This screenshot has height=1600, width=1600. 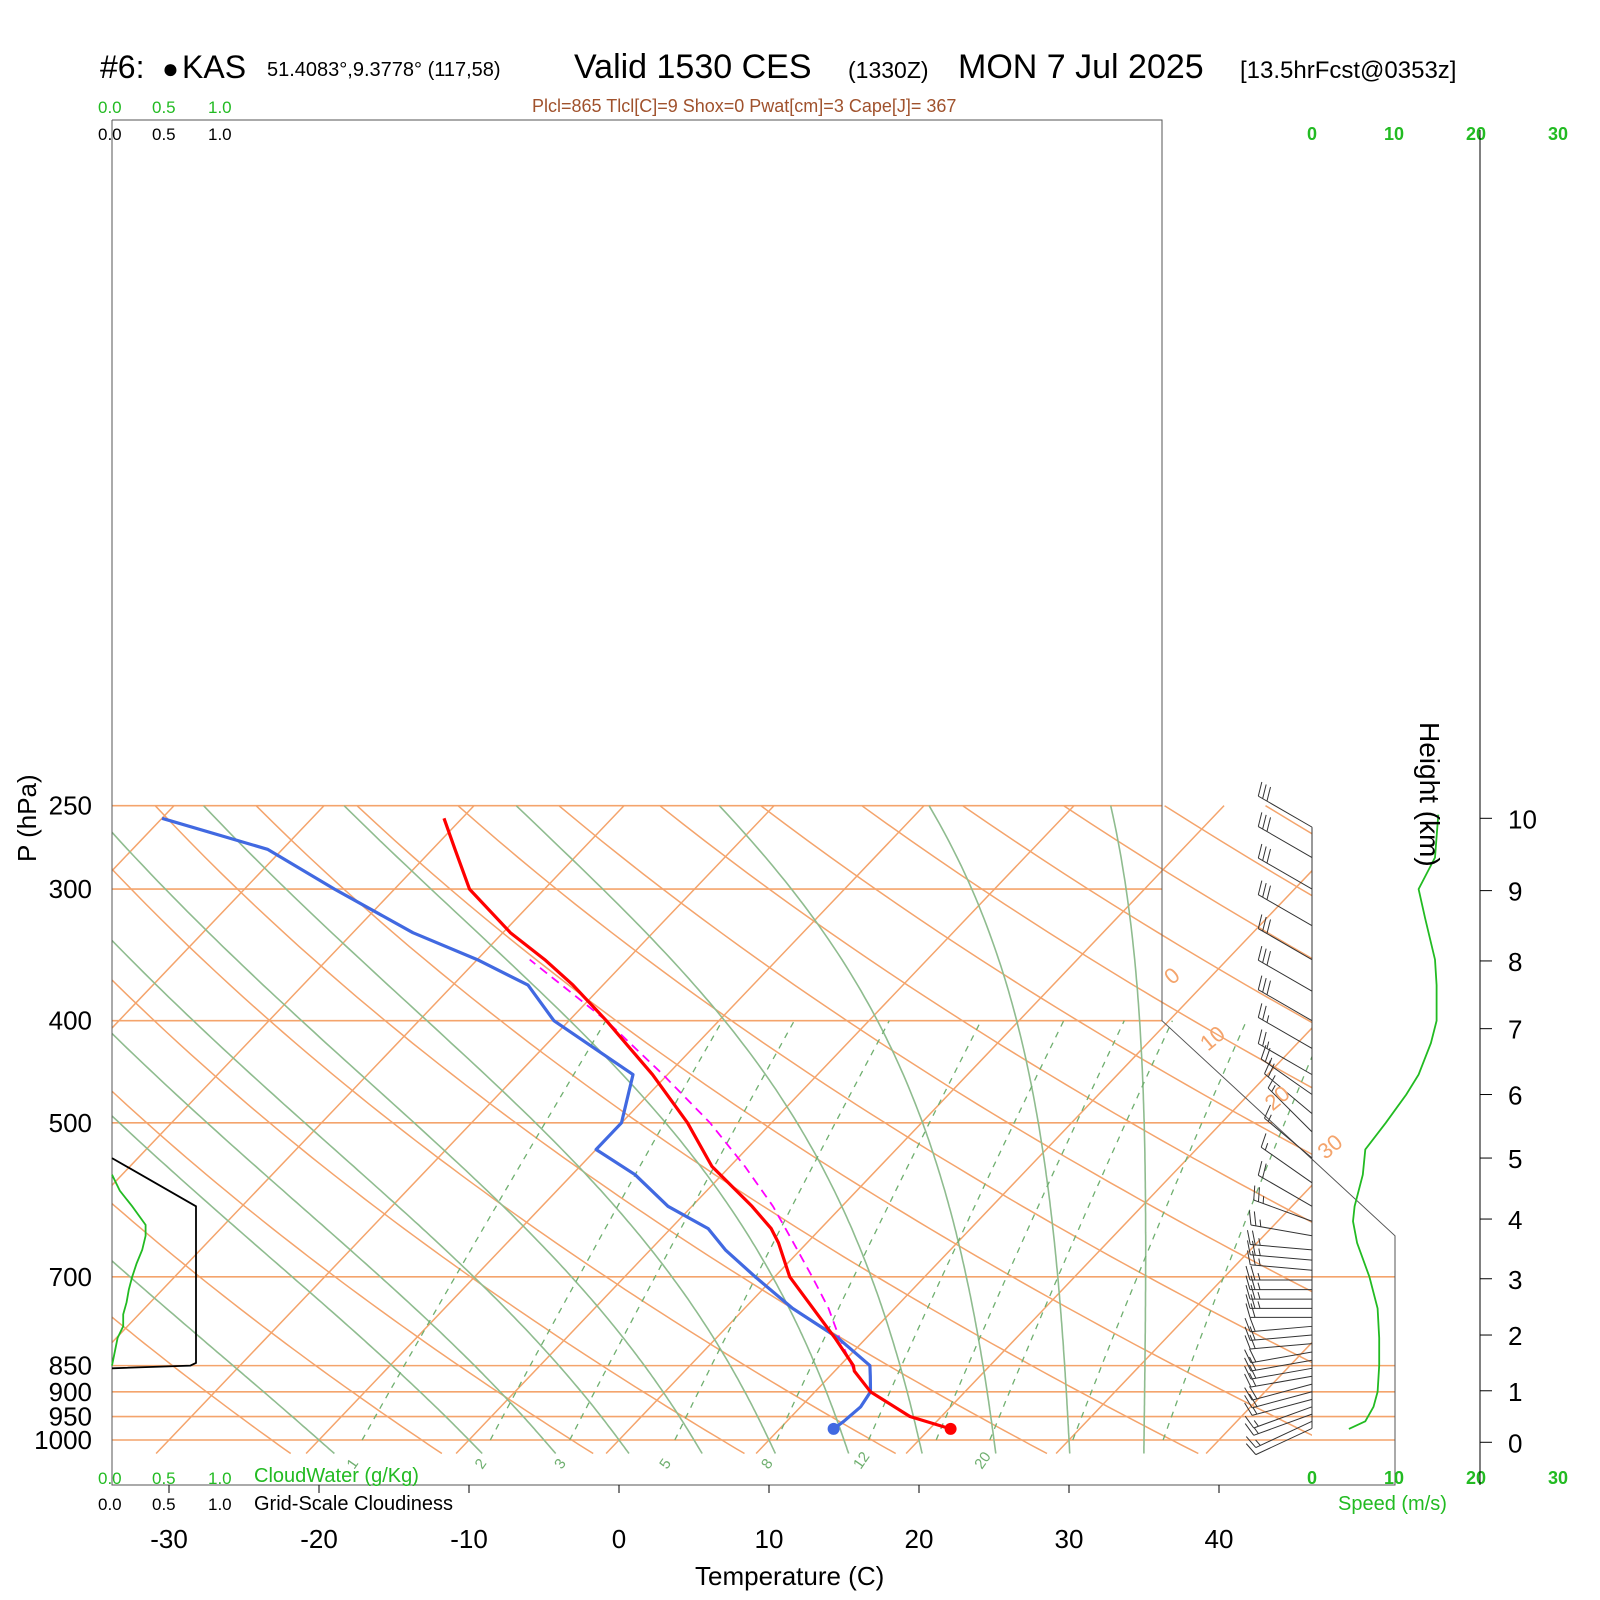 What do you see at coordinates (950, 1428) in the screenshot?
I see `surface-temperature-marker` at bounding box center [950, 1428].